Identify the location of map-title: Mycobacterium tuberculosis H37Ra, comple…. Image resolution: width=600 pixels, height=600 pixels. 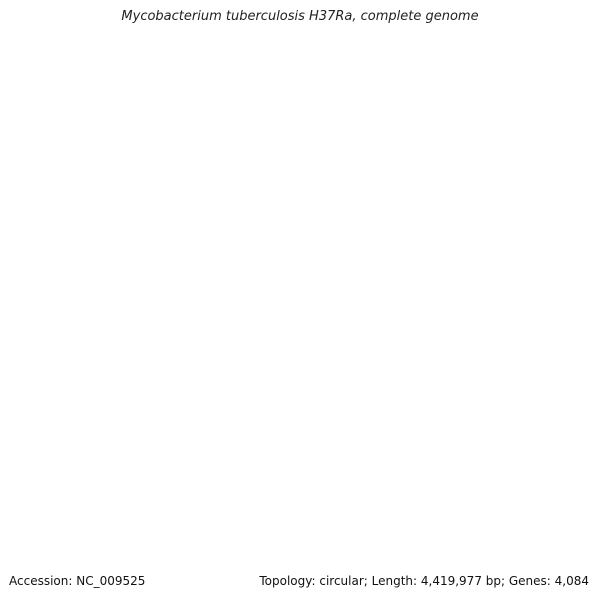
(300, 16).